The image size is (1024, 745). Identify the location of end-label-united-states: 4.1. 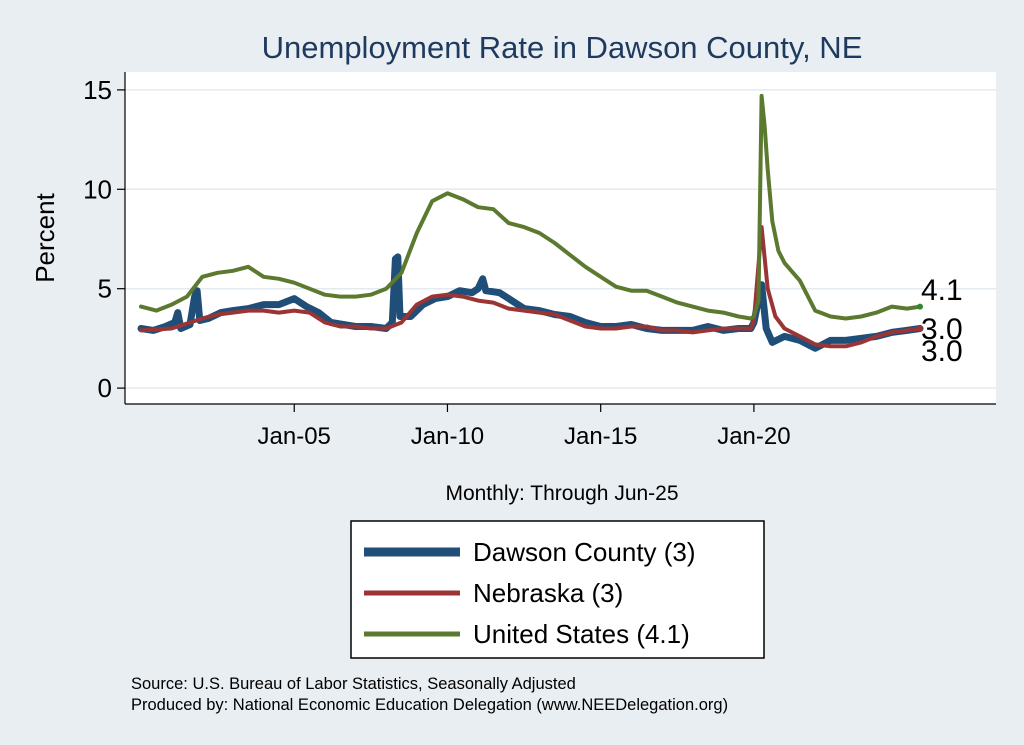
(942, 290).